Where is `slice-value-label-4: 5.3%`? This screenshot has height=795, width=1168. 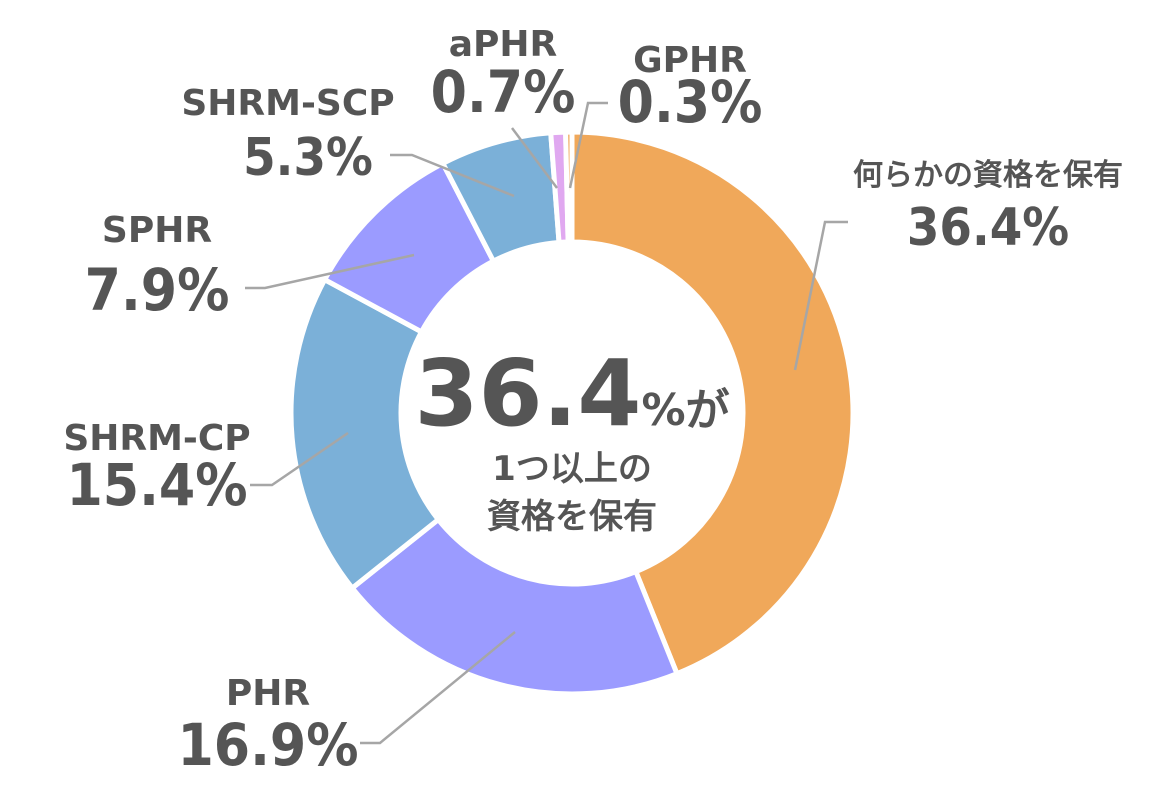 slice-value-label-4: 5.3% is located at coordinates (308, 158).